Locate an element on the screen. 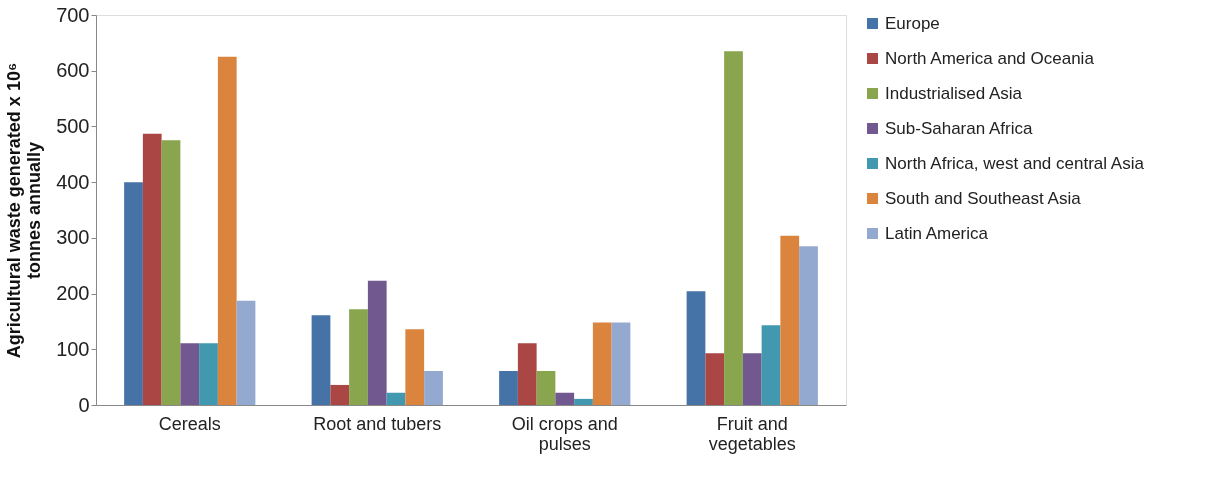 The width and height of the screenshot is (1222, 495). legend-label: North Africa, west and central Asia is located at coordinates (1015, 163).